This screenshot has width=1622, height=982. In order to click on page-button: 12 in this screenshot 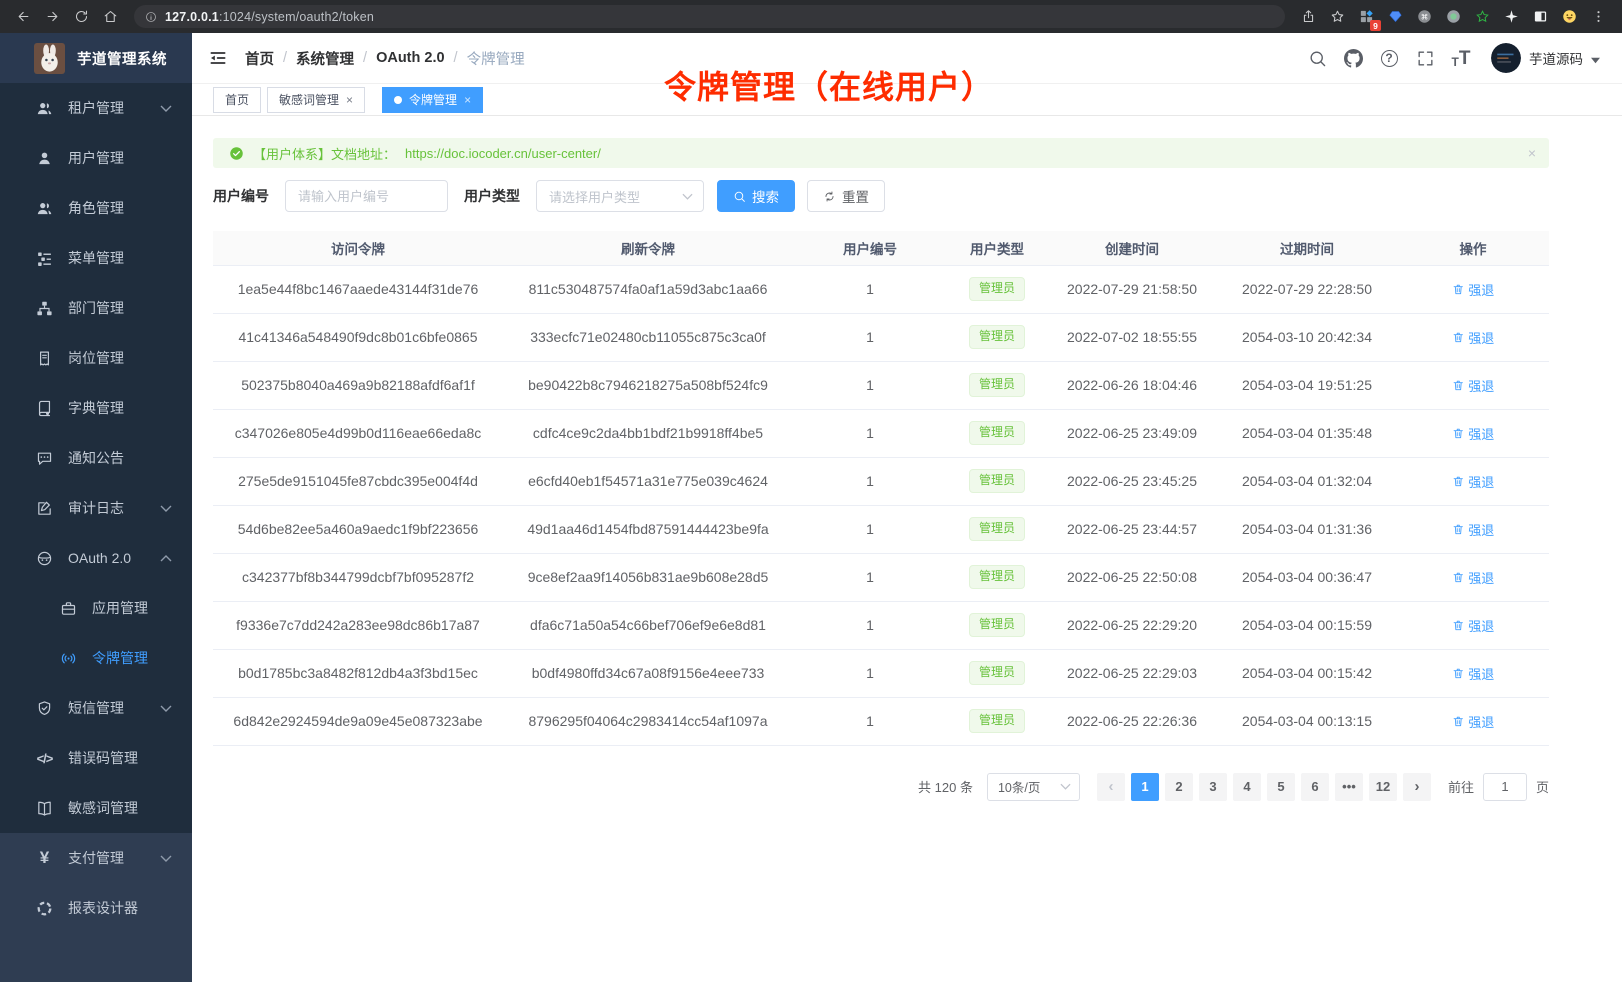, I will do `click(1382, 786)`.